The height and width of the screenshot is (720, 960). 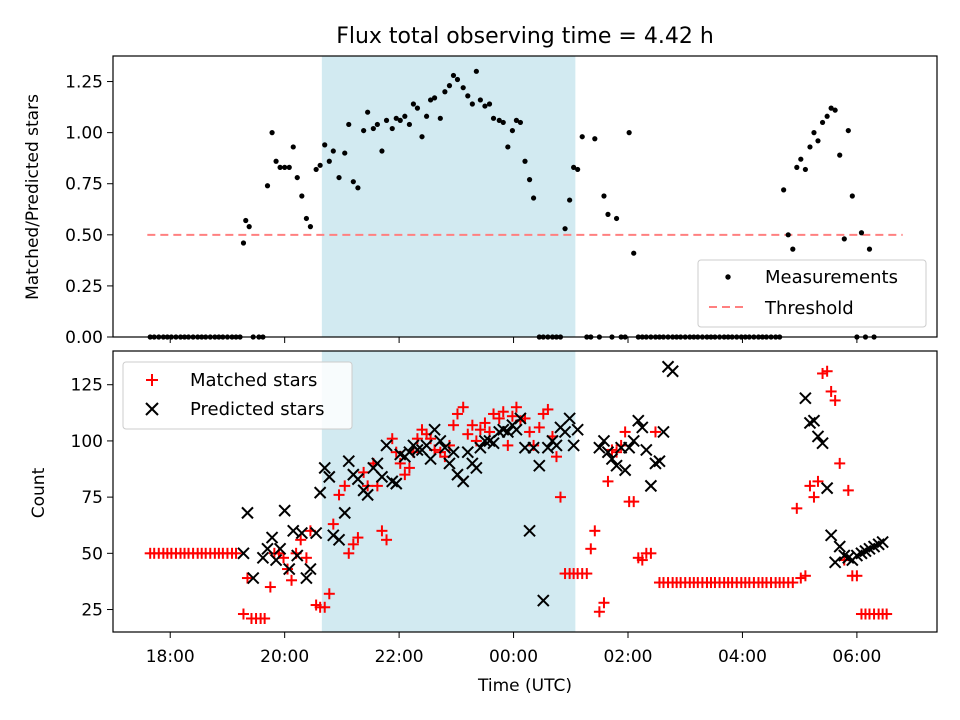 I want to click on time-x-tick-label: 20:00, so click(x=284, y=657).